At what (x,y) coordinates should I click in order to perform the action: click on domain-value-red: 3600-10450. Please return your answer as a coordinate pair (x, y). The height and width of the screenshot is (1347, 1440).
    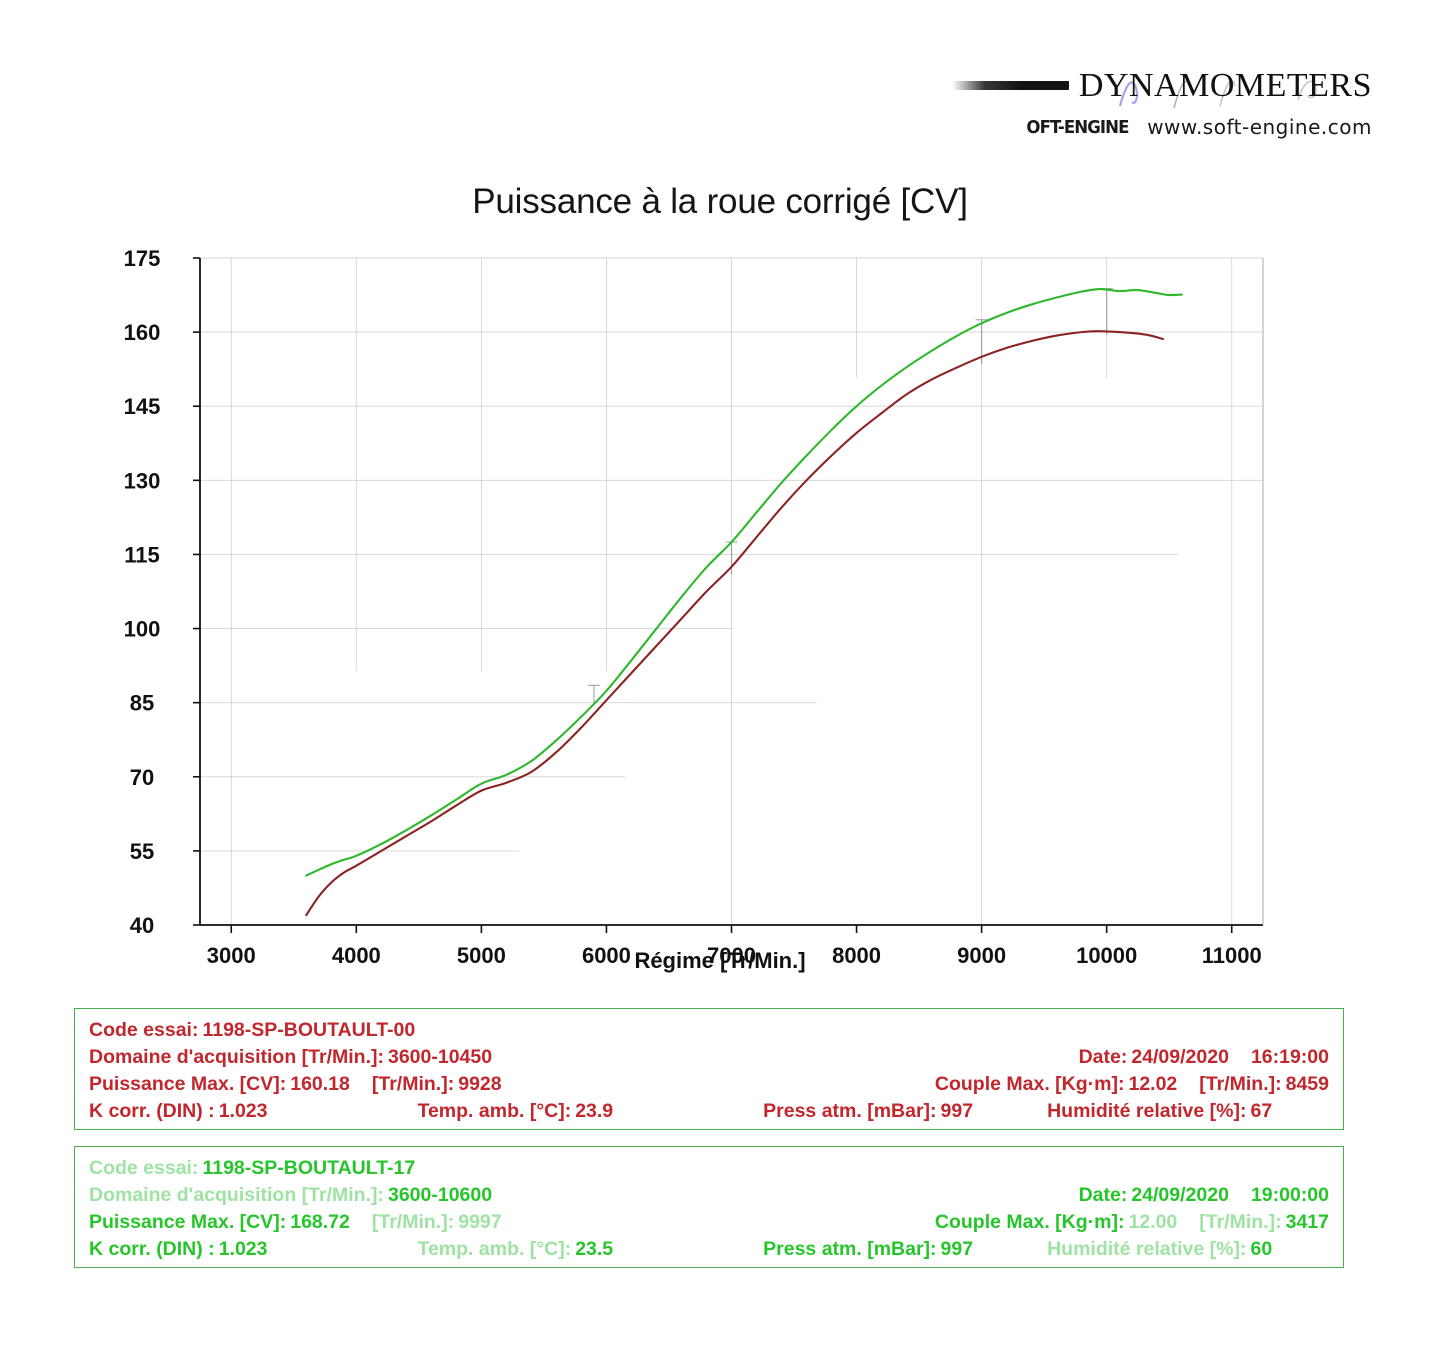
    Looking at the image, I should click on (440, 1057).